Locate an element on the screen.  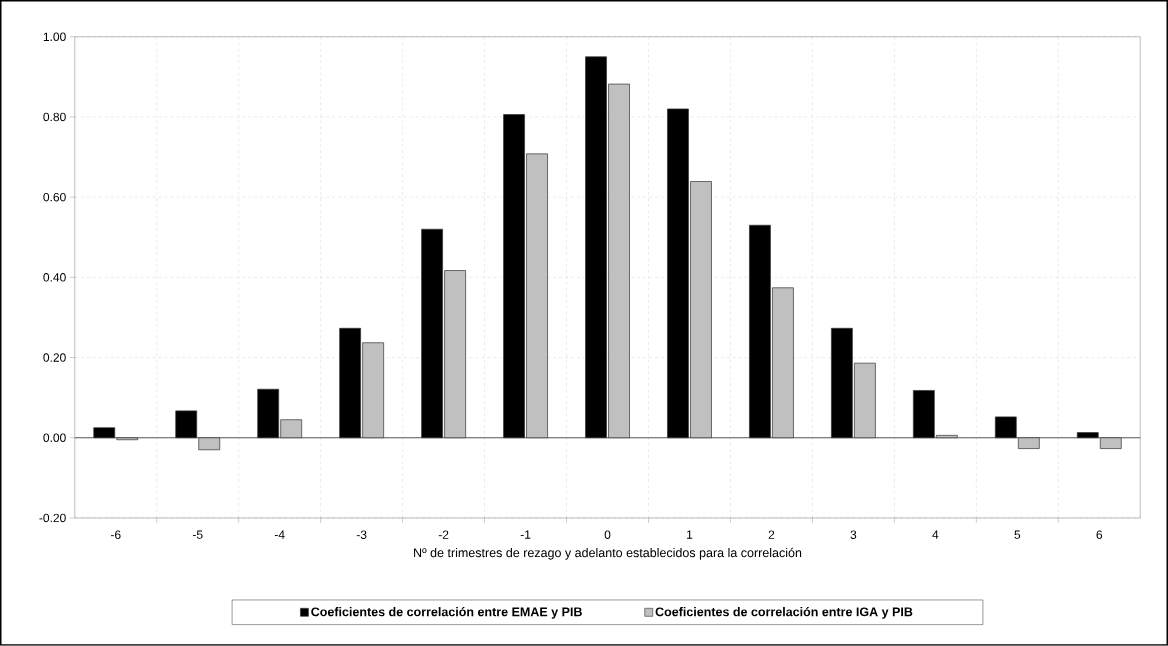
x-tick-label: -5 is located at coordinates (197, 534).